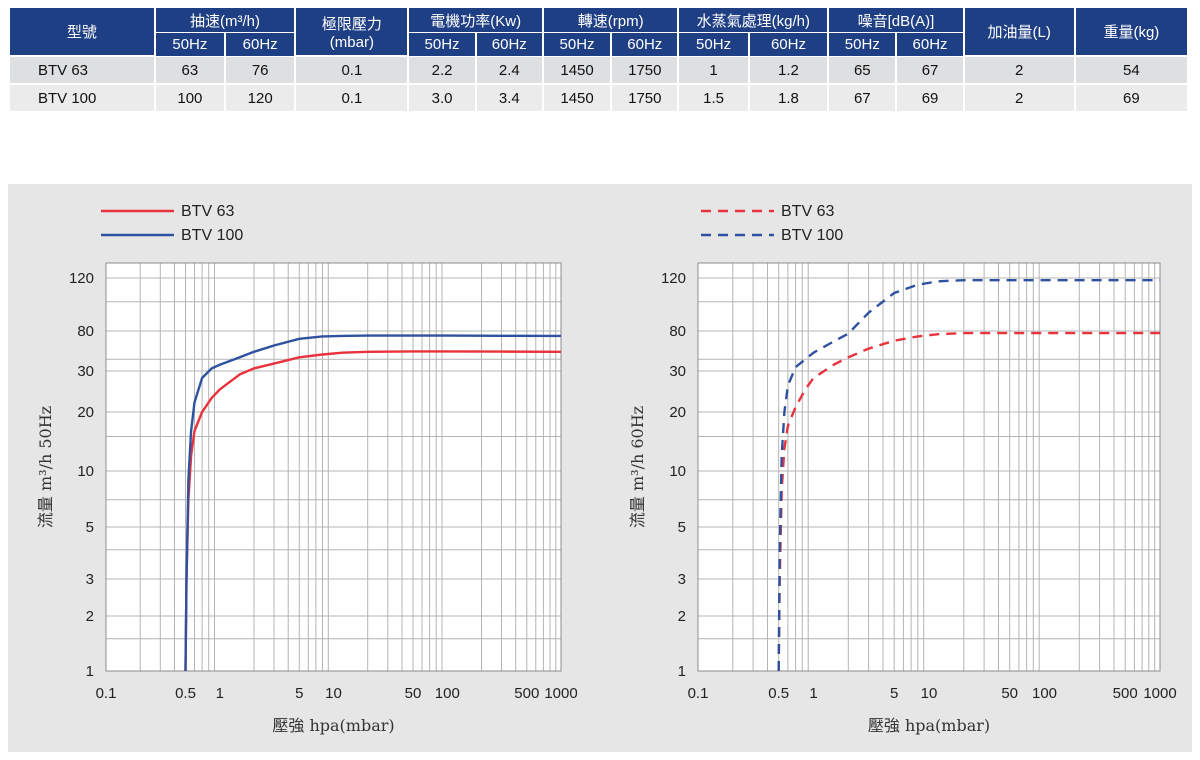 The width and height of the screenshot is (1200, 760). What do you see at coordinates (930, 97) in the screenshot?
I see `cell-noise-60hz: 69` at bounding box center [930, 97].